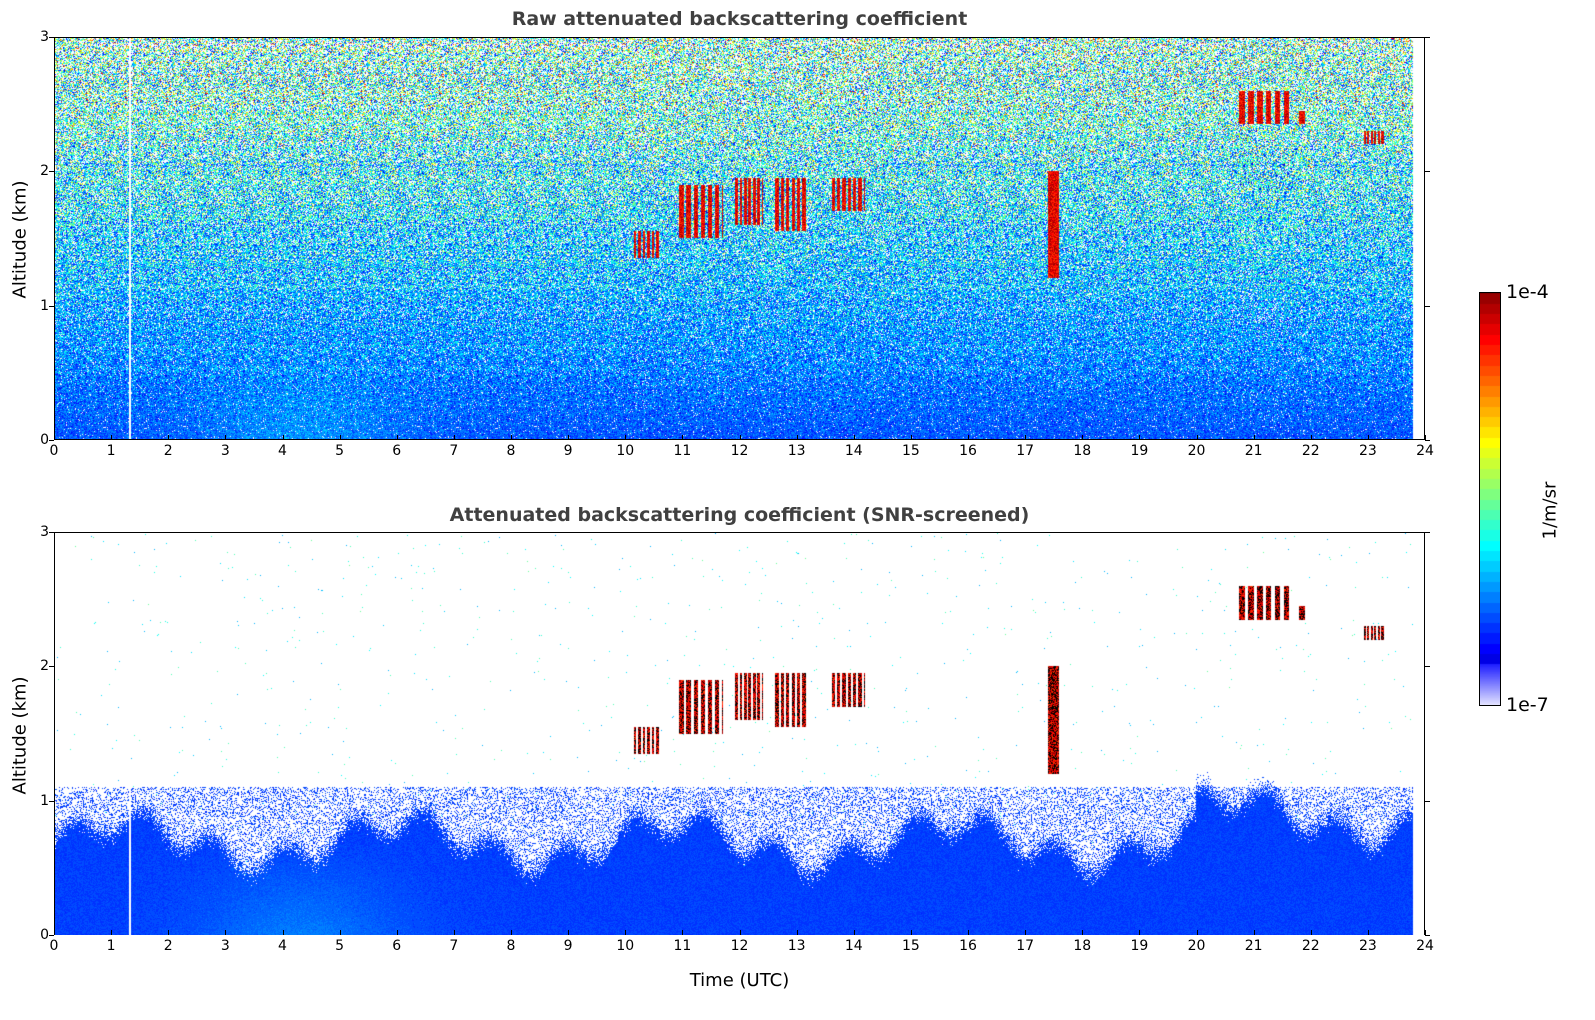 Image resolution: width=1595 pixels, height=1020 pixels. Describe the element at coordinates (1139, 451) in the screenshot. I see `x-tick-label: 19` at that location.